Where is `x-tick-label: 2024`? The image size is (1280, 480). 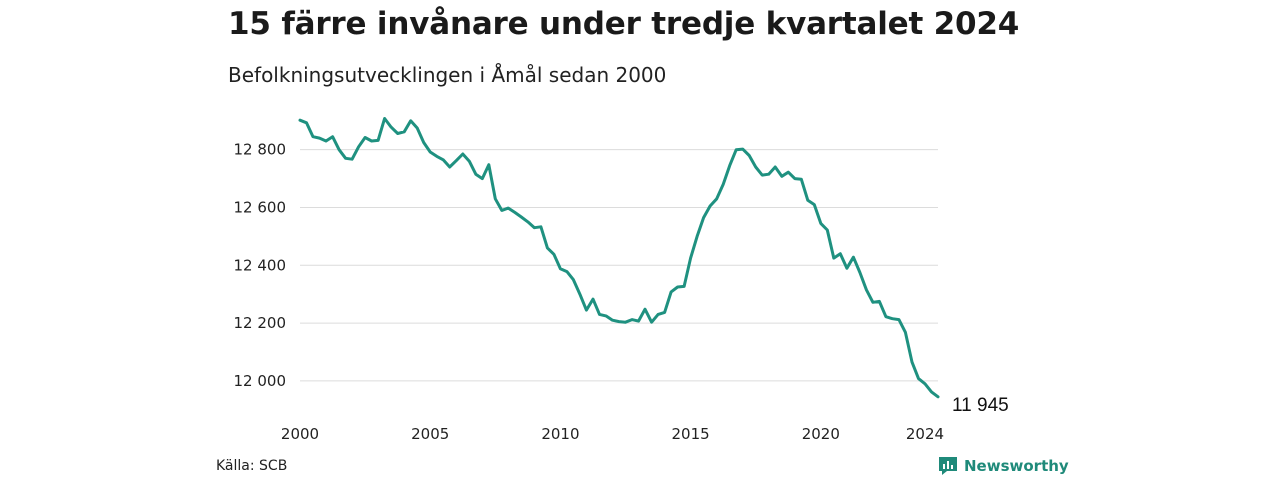 x-tick-label: 2024 is located at coordinates (925, 434).